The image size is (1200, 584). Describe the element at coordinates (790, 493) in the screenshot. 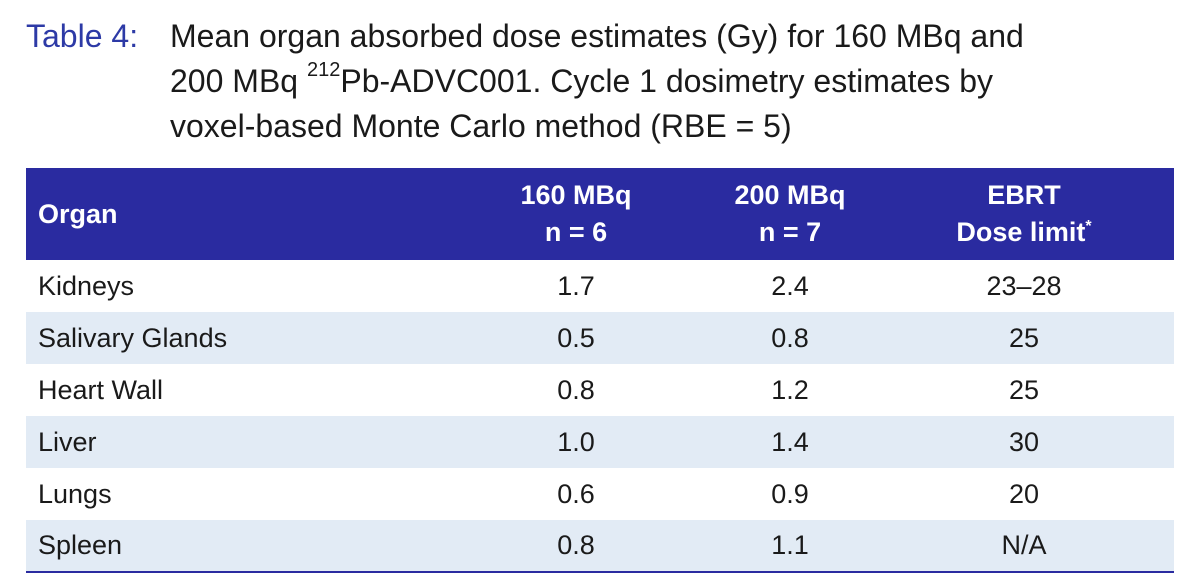

I see `dose-200-cell: 0.9` at that location.